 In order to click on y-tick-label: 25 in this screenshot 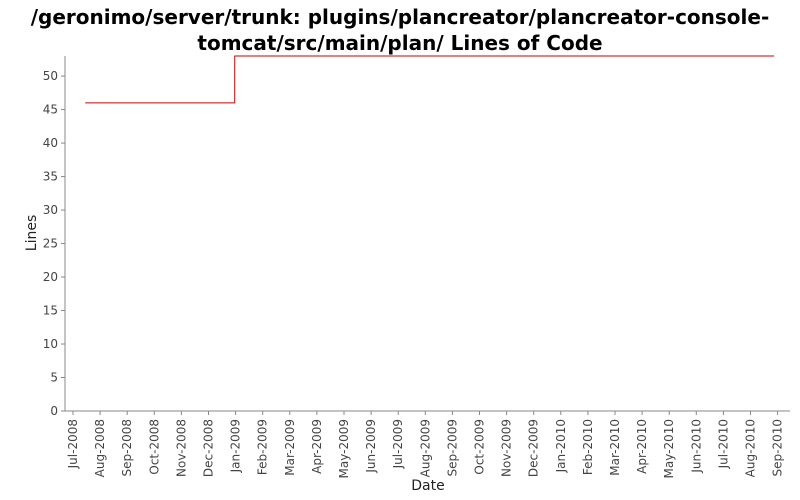, I will do `click(50, 244)`.